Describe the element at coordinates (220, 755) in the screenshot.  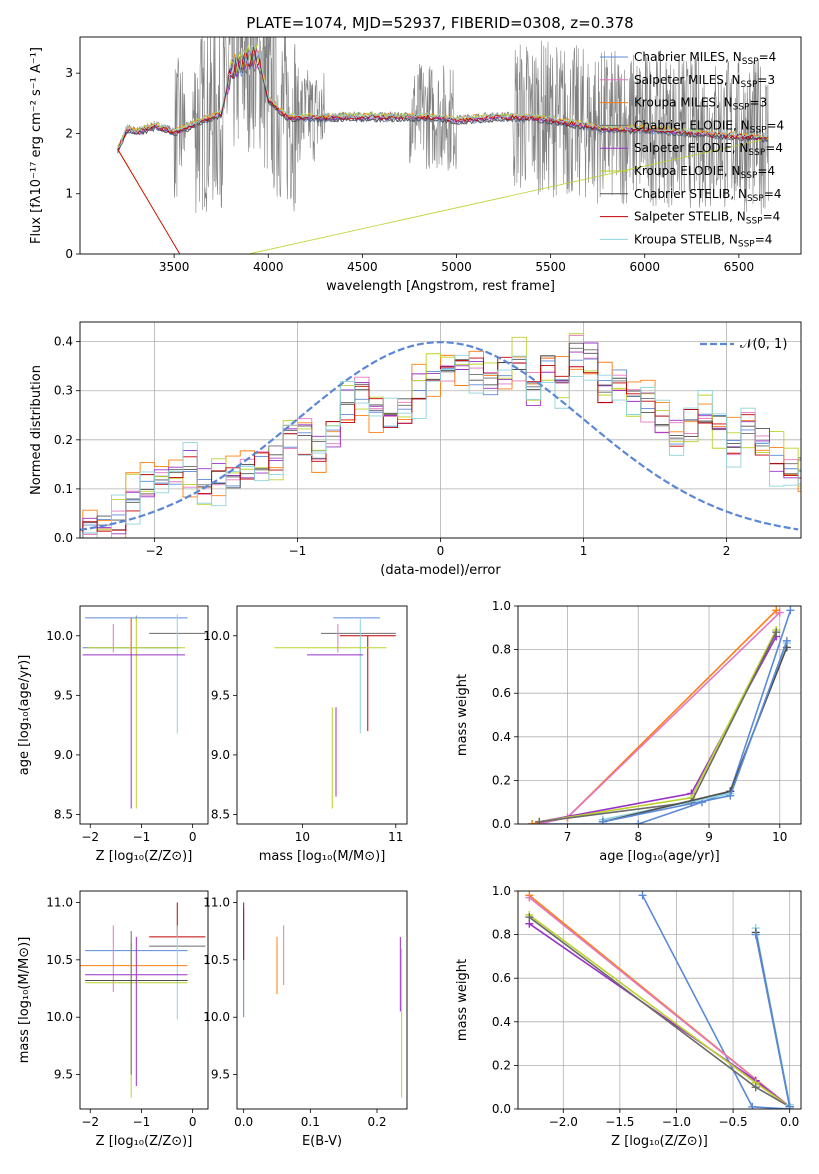
I see `y-tick-label: 9.0` at that location.